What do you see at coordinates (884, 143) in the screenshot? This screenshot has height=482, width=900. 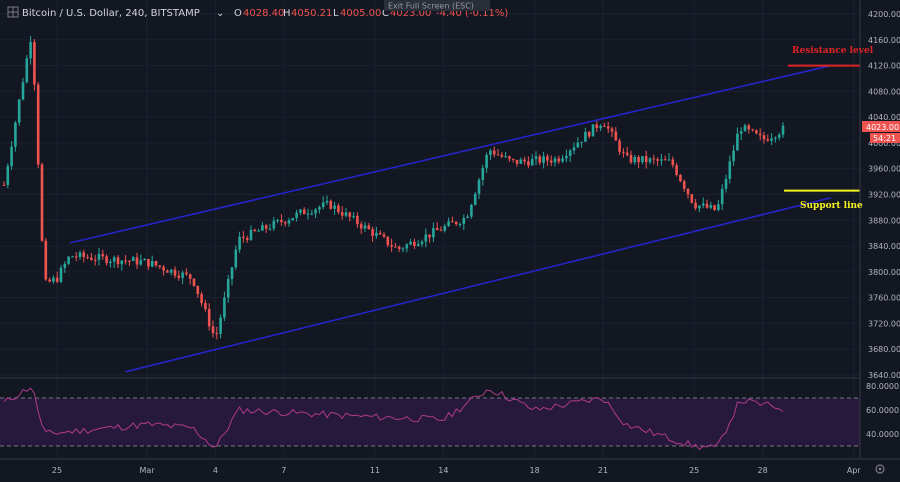 I see `price-tick-label: 4000.00` at bounding box center [884, 143].